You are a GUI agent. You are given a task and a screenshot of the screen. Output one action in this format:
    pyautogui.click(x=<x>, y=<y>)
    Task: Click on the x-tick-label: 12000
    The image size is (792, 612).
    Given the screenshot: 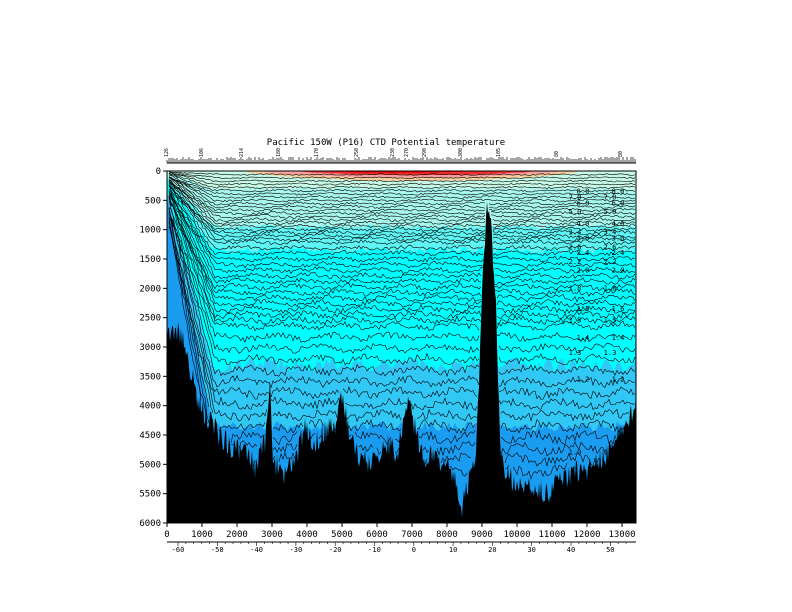 What is the action you would take?
    pyautogui.click(x=586, y=535)
    